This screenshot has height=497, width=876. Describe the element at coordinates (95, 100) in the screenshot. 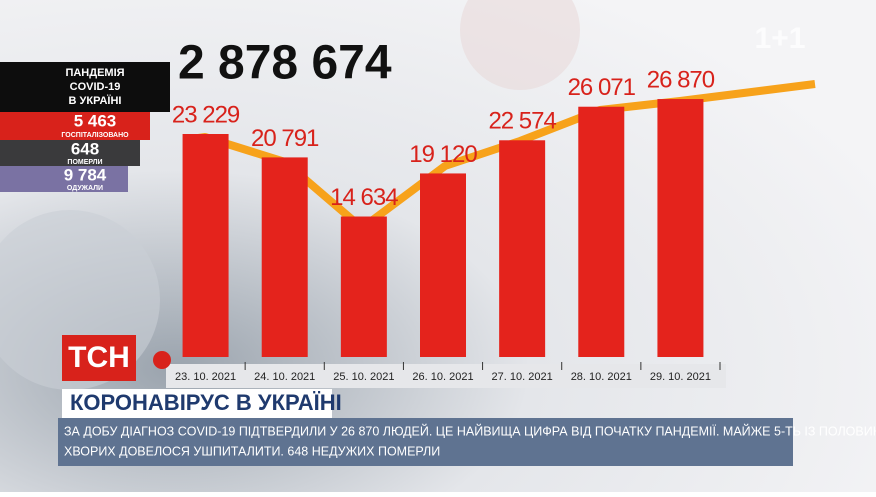

I see `panel-title: В УКРАЇНІ` at that location.